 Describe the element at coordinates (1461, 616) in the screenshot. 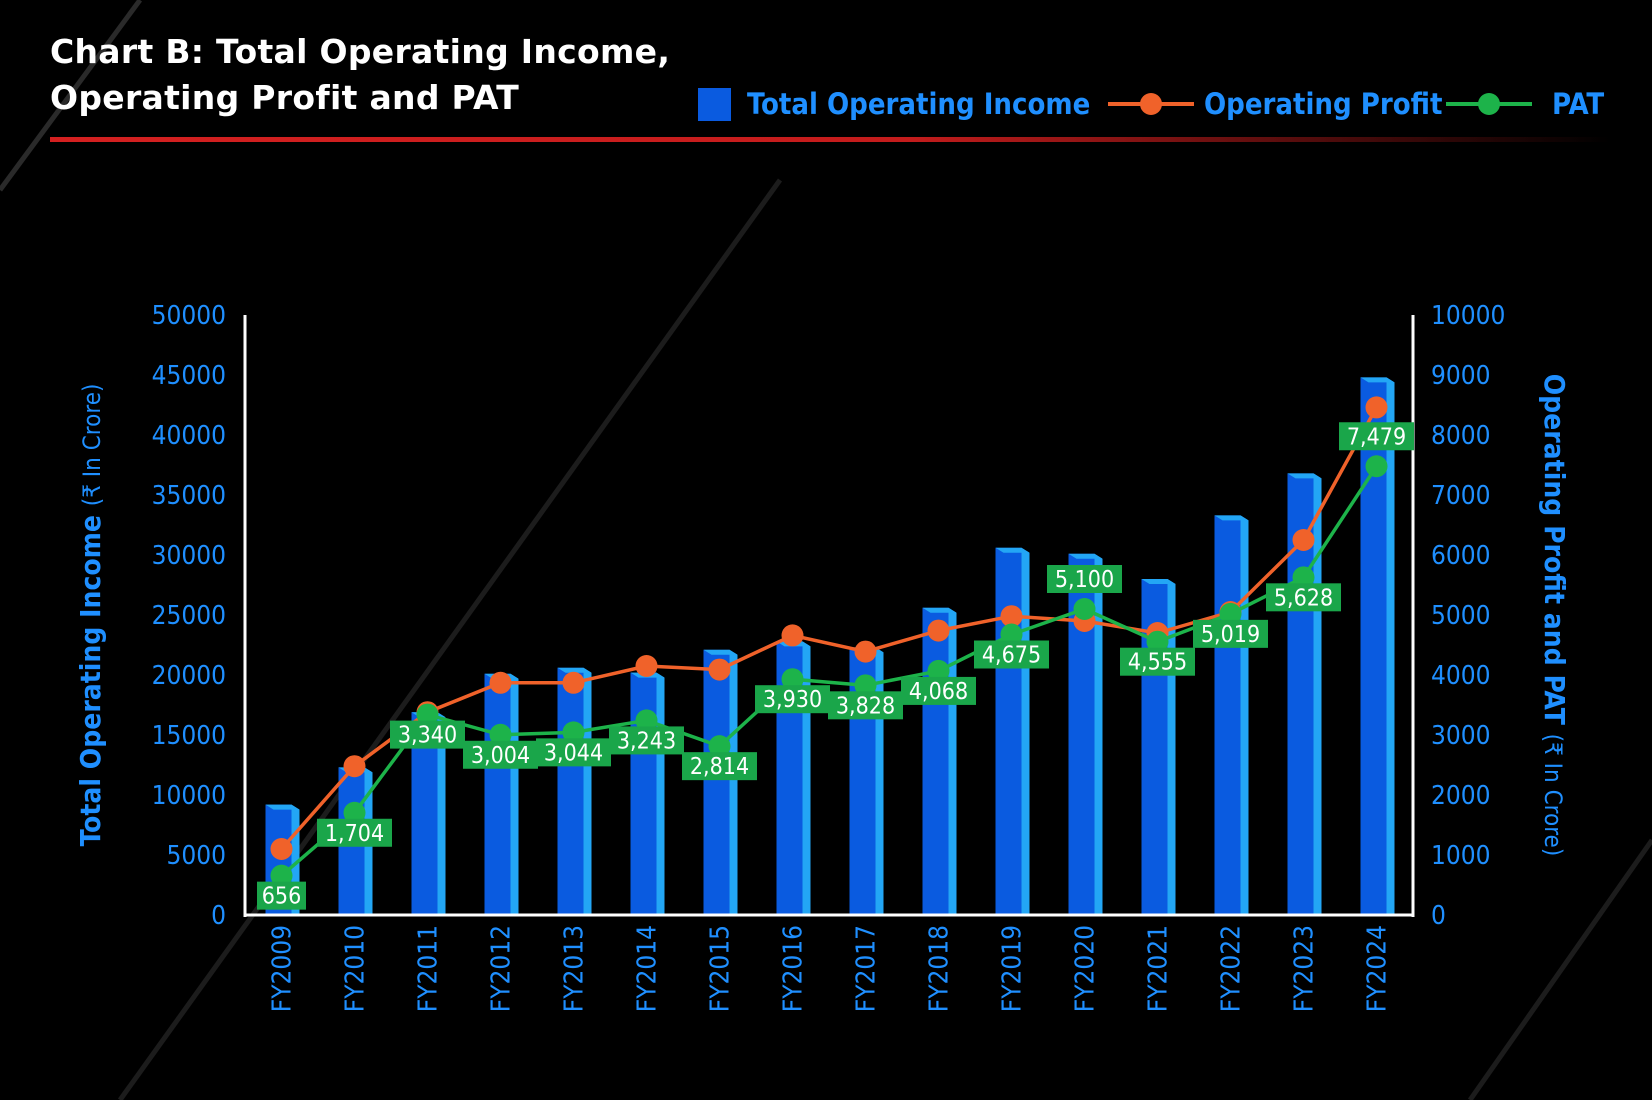

I see `right-tick-label: 5000` at that location.